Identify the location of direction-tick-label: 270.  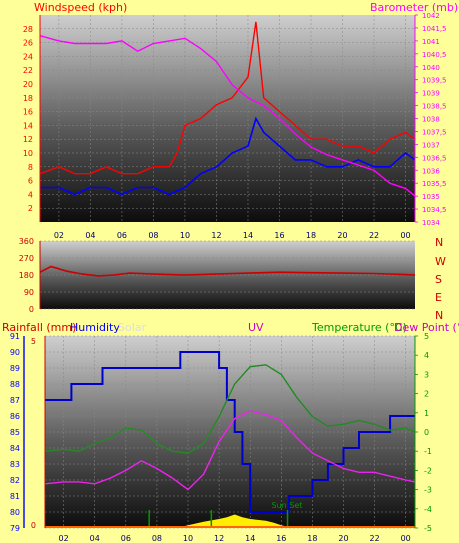
(26, 258).